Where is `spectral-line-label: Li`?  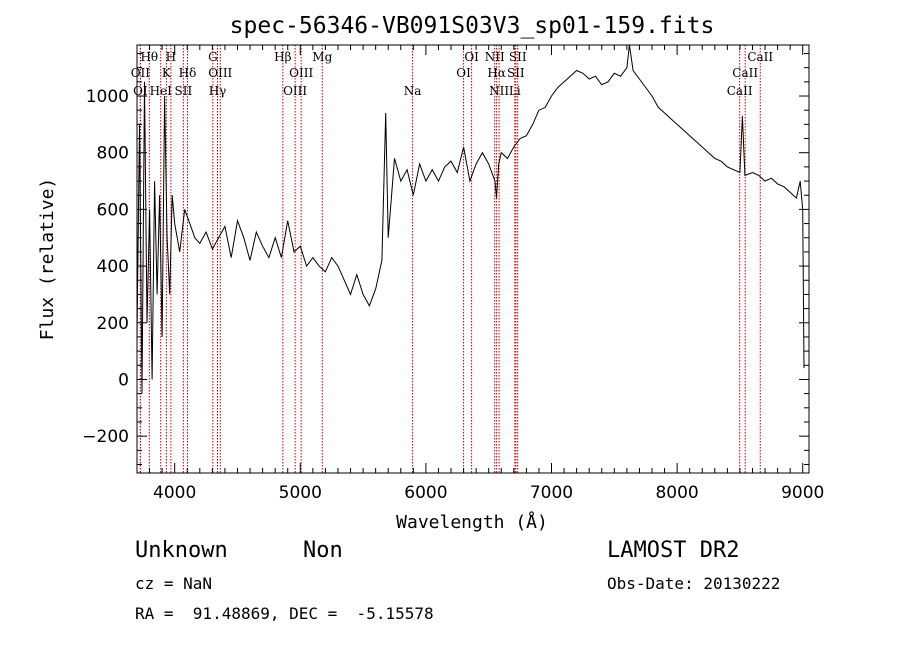
spectral-line-label: Li is located at coordinates (515, 91).